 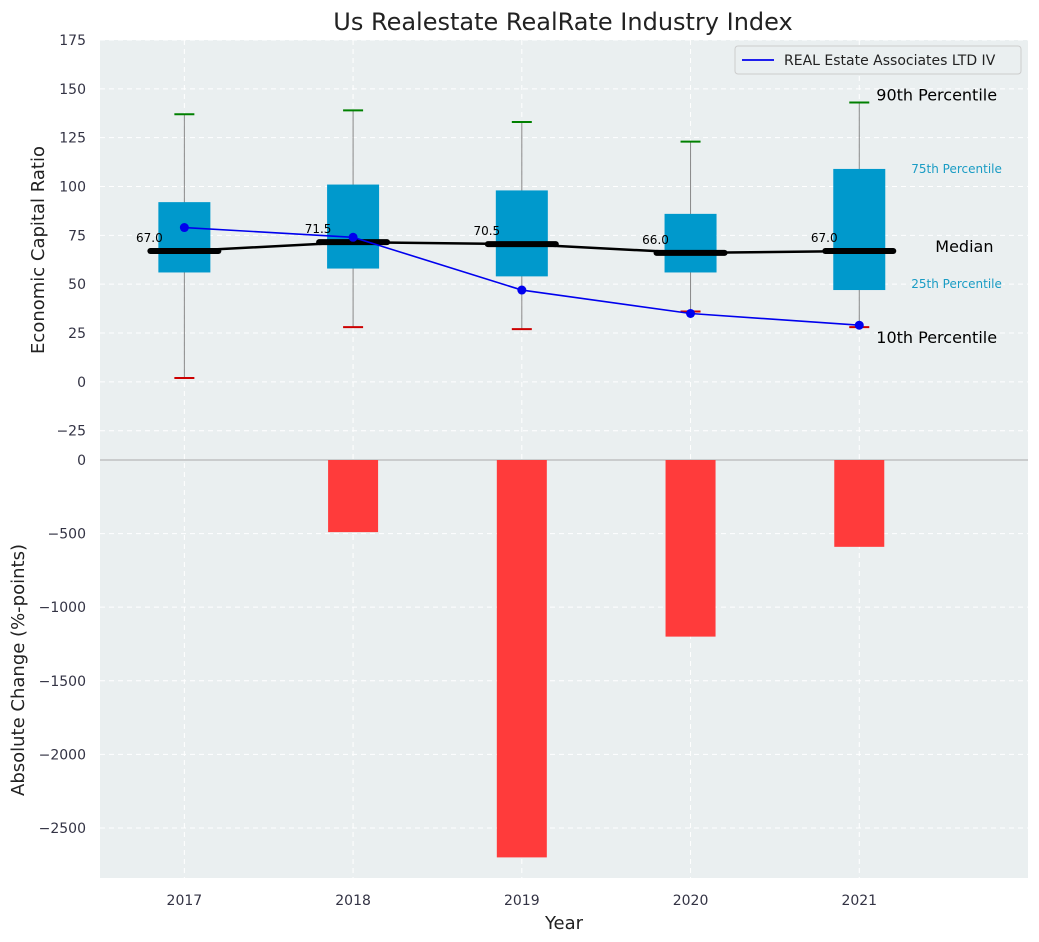 I want to click on top-y-tick-label: 75, so click(x=77, y=236).